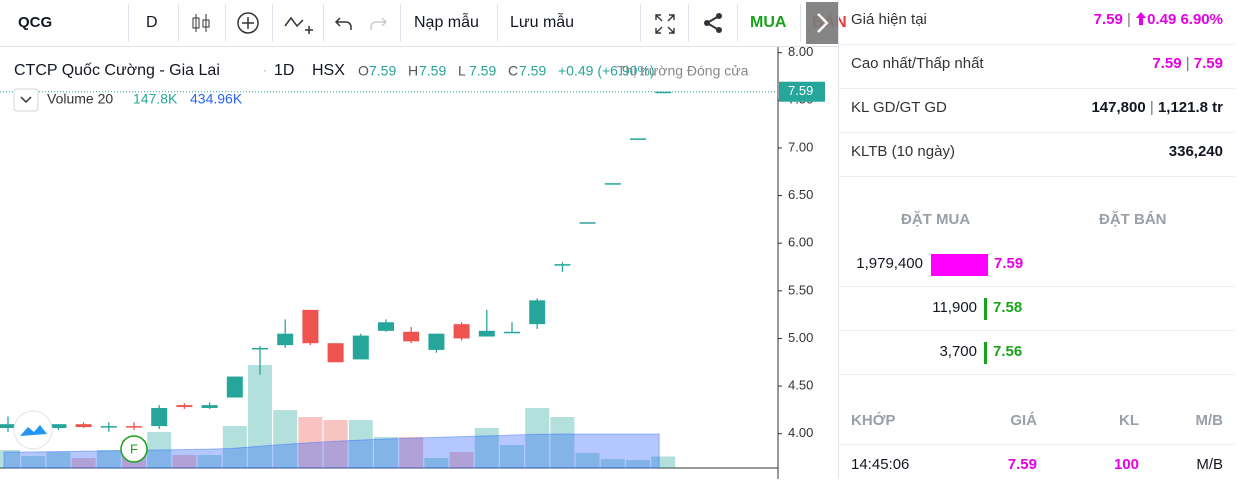 This screenshot has height=486, width=1242. Describe the element at coordinates (378, 36) in the screenshot. I see `redo-icon` at that location.